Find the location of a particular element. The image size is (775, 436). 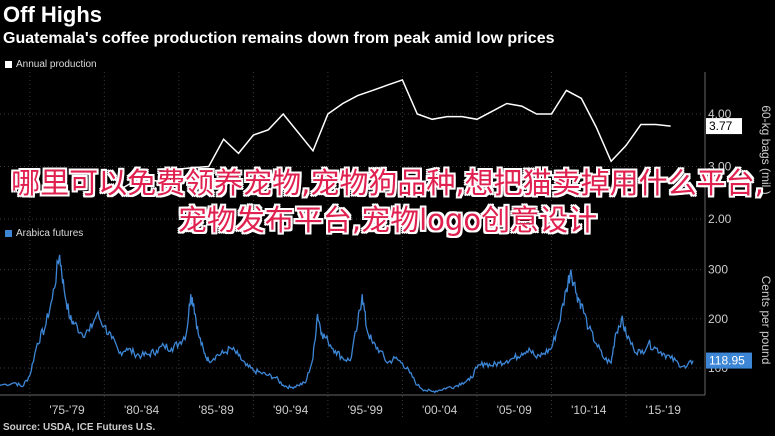

legend-arabica: Arabica futures is located at coordinates (44, 233).